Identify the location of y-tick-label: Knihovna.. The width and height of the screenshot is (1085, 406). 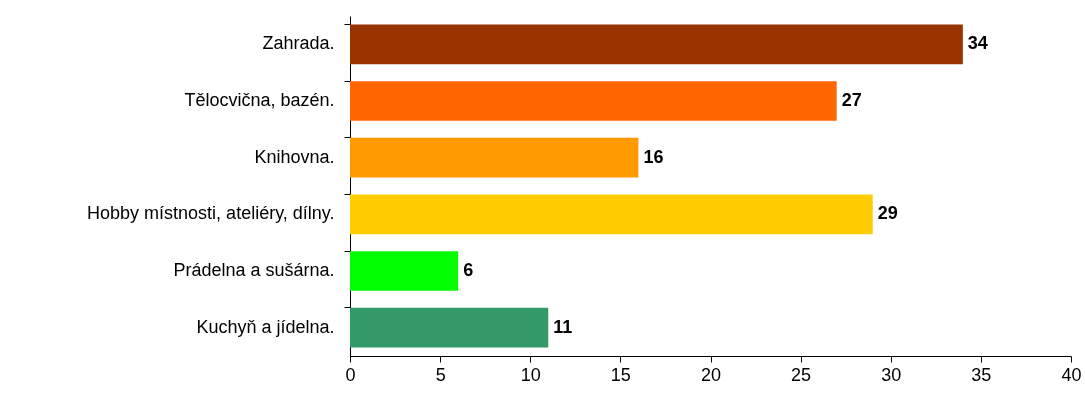
(294, 156).